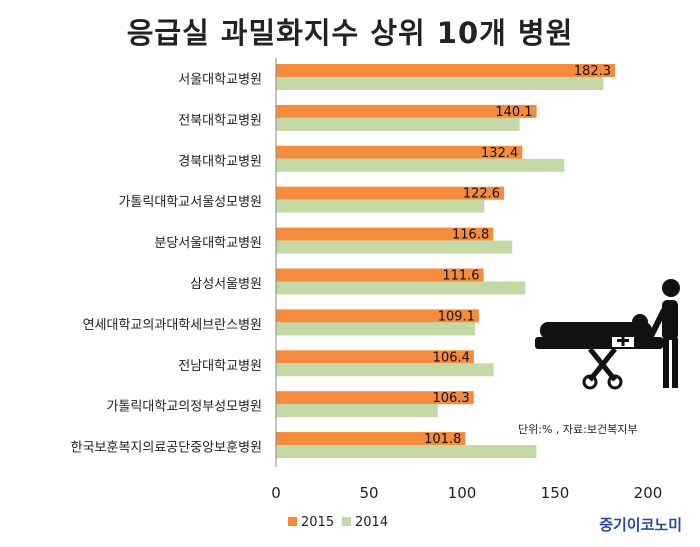  I want to click on data-label: 111.6, so click(460, 276).